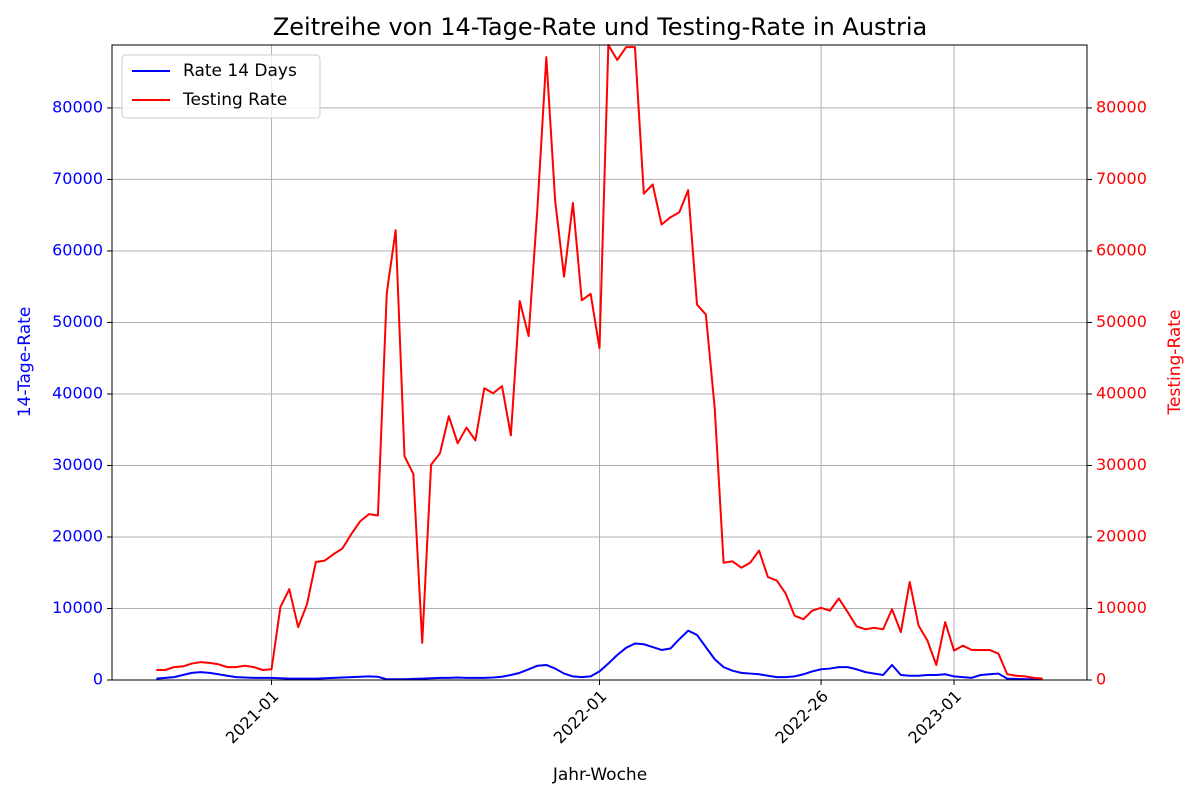 The height and width of the screenshot is (804, 1200). Describe the element at coordinates (77, 392) in the screenshot. I see `y-tick-label: 40000` at that location.